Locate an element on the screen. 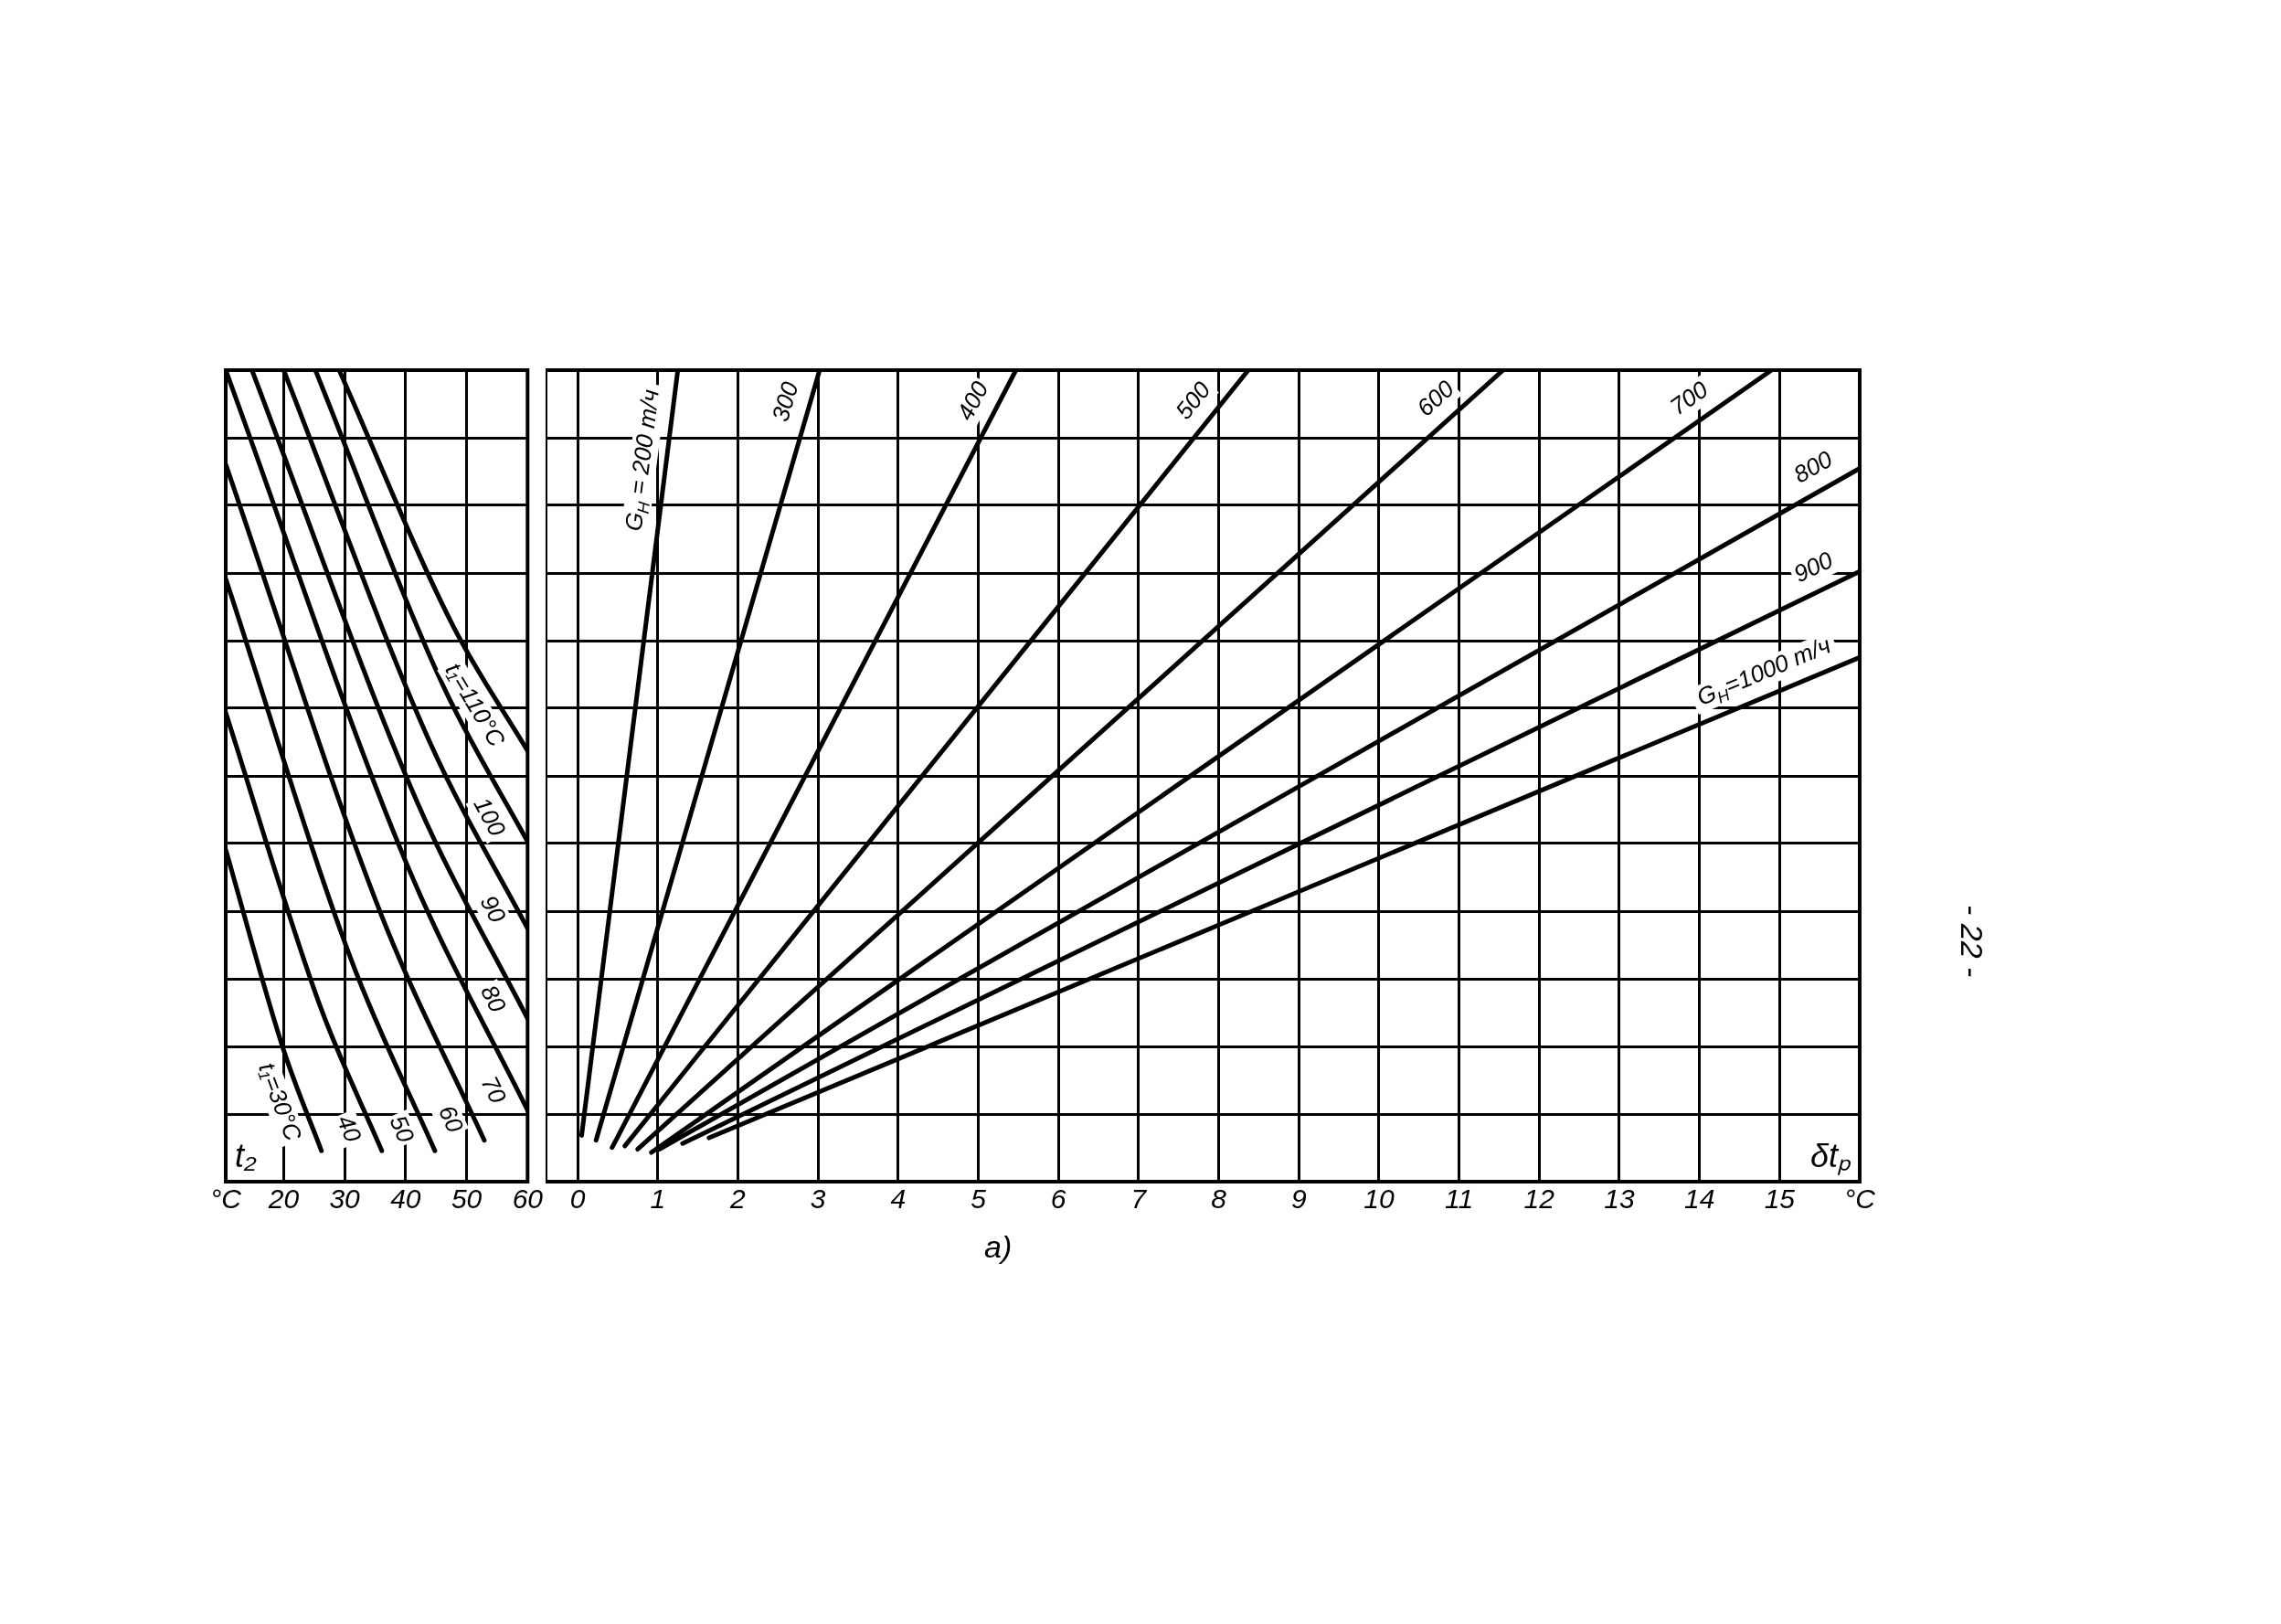 The image size is (2281, 1624). x-tick-label: 4 is located at coordinates (898, 1200).